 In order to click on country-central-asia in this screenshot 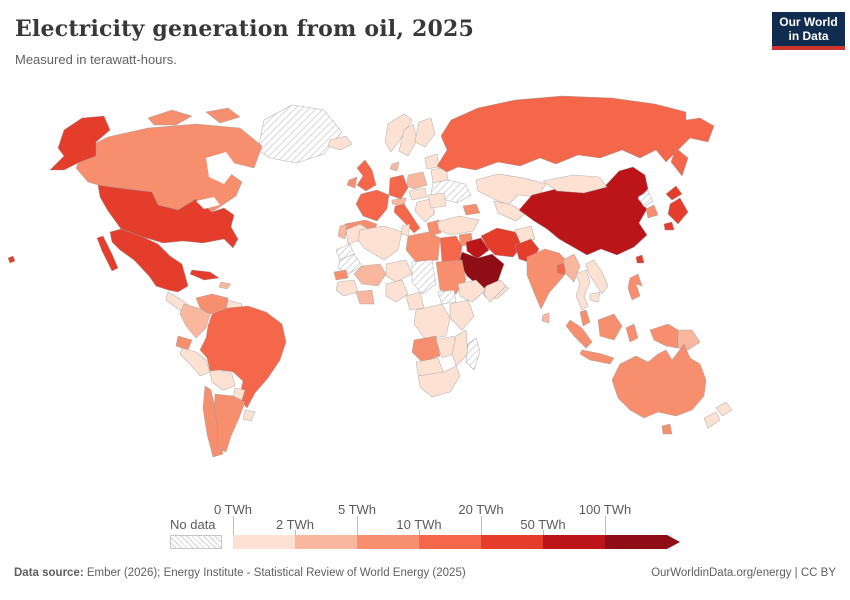, I will do `click(510, 211)`.